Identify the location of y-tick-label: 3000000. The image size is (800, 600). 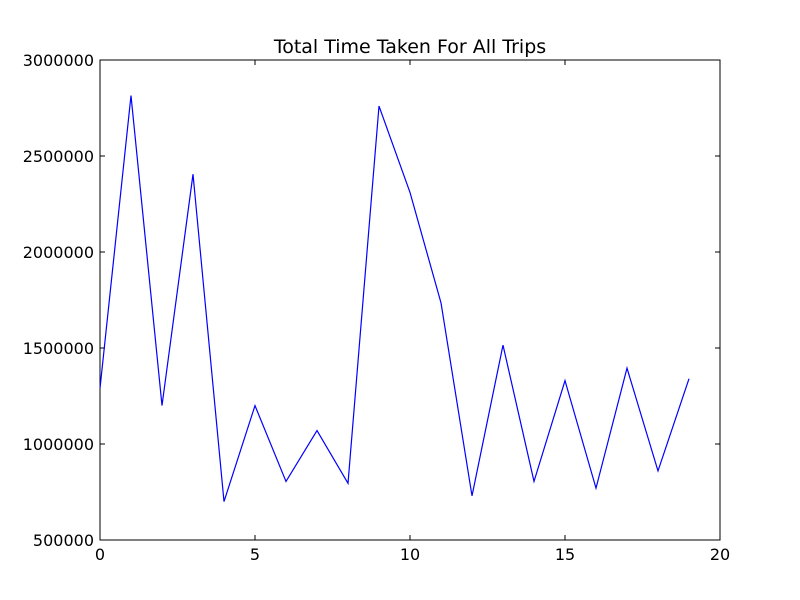
(58, 60).